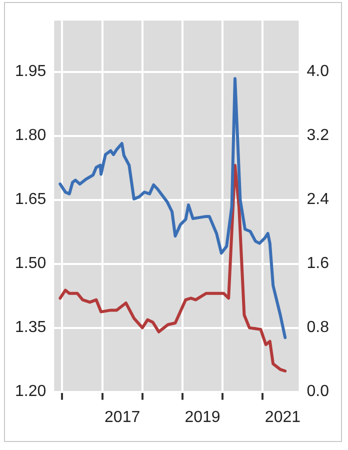 The image size is (348, 450). What do you see at coordinates (202, 417) in the screenshot?
I see `x-tick-label: 2019` at bounding box center [202, 417].